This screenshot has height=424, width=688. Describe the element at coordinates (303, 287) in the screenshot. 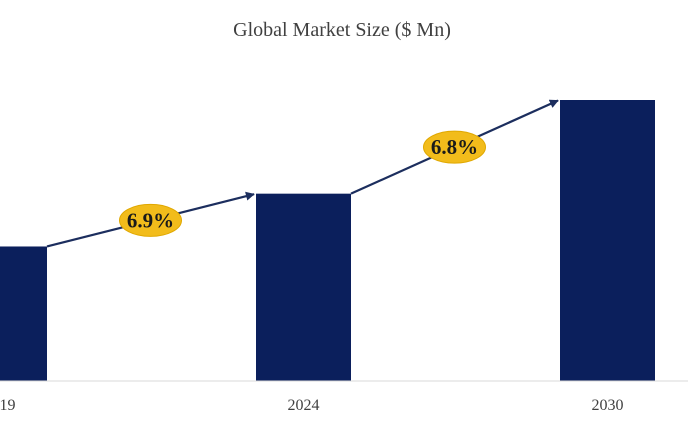

I see `bar-2024` at that location.